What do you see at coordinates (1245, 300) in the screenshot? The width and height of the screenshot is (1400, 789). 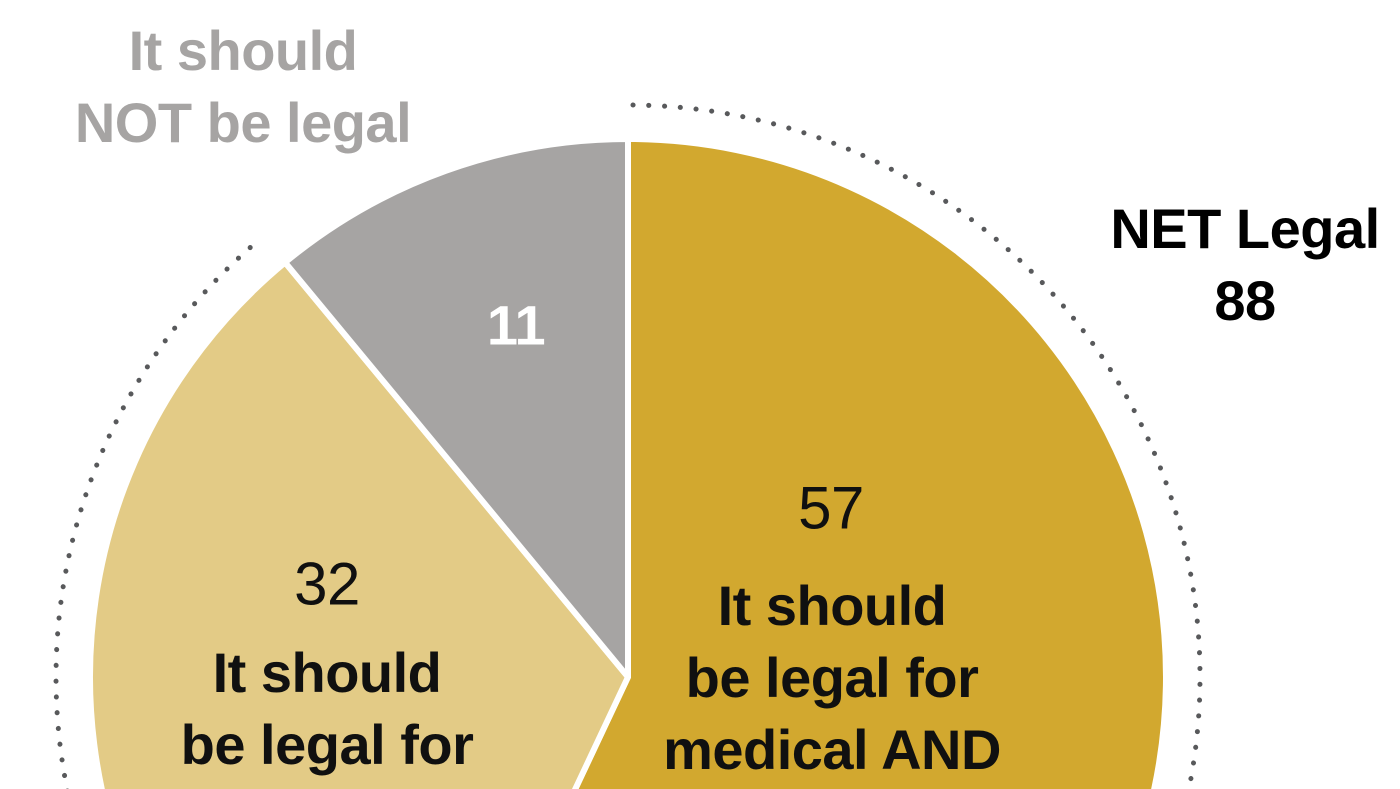 I see `net-legal-value: 88` at bounding box center [1245, 300].